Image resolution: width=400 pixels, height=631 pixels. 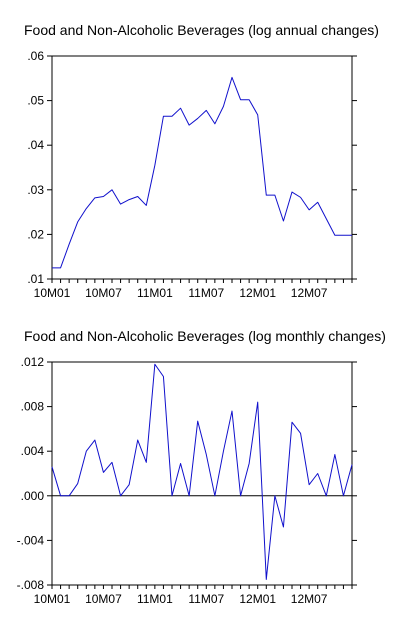 What do you see at coordinates (31, 540) in the screenshot?
I see `y-tick-label: -.004` at bounding box center [31, 540].